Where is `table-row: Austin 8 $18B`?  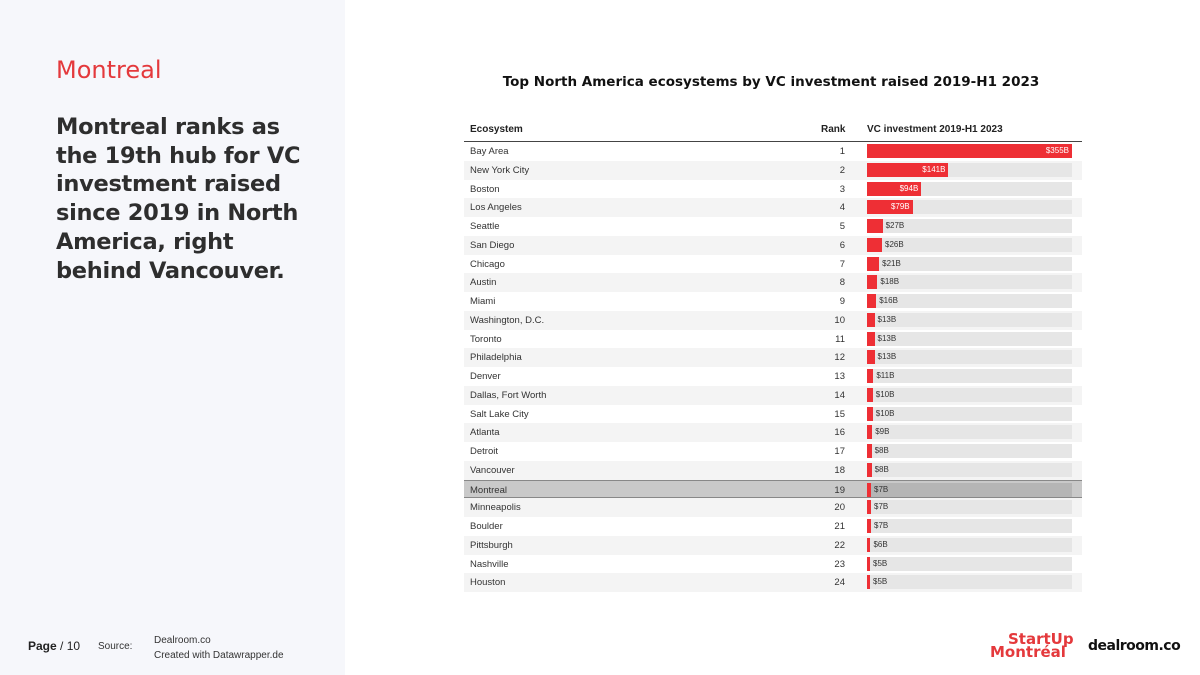 table-row: Austin 8 $18B is located at coordinates (773, 282).